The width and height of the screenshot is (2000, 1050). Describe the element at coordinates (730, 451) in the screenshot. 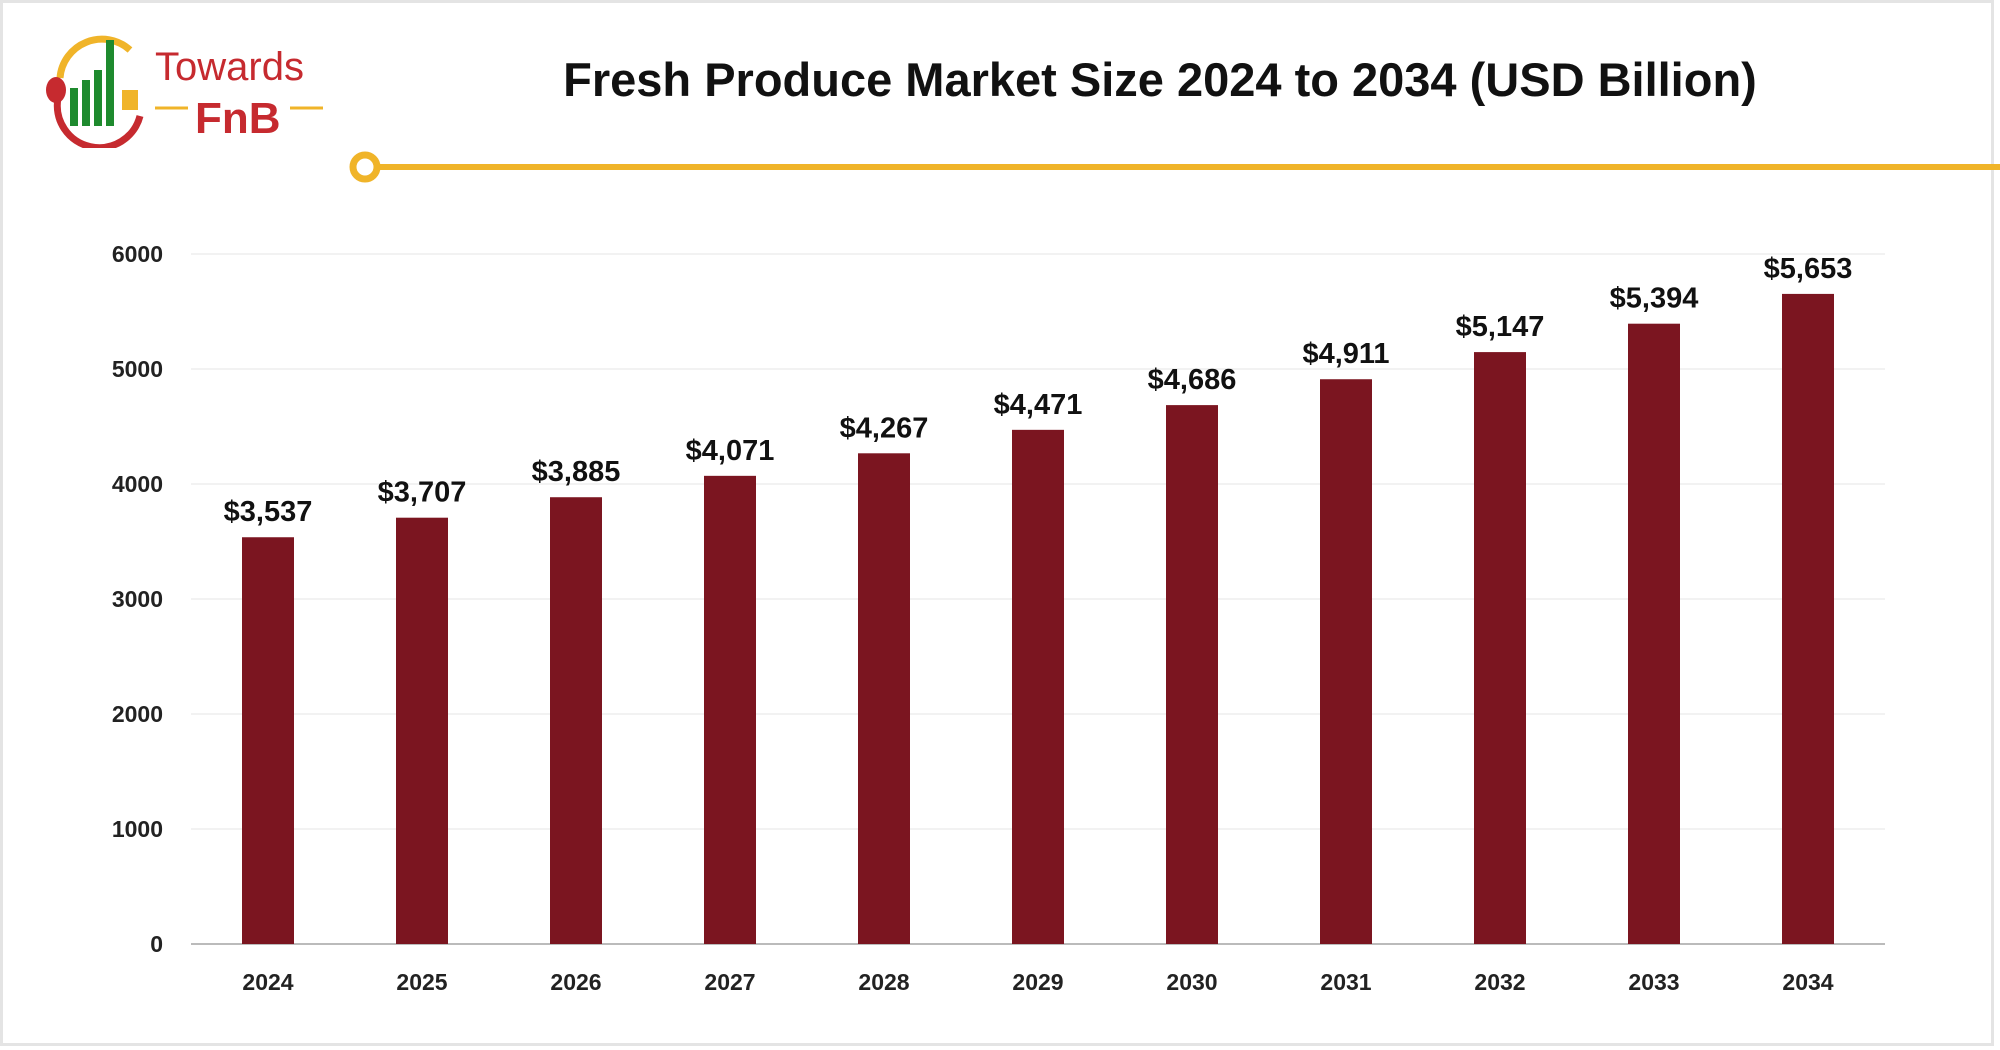

I see `data-label: $4,071` at that location.